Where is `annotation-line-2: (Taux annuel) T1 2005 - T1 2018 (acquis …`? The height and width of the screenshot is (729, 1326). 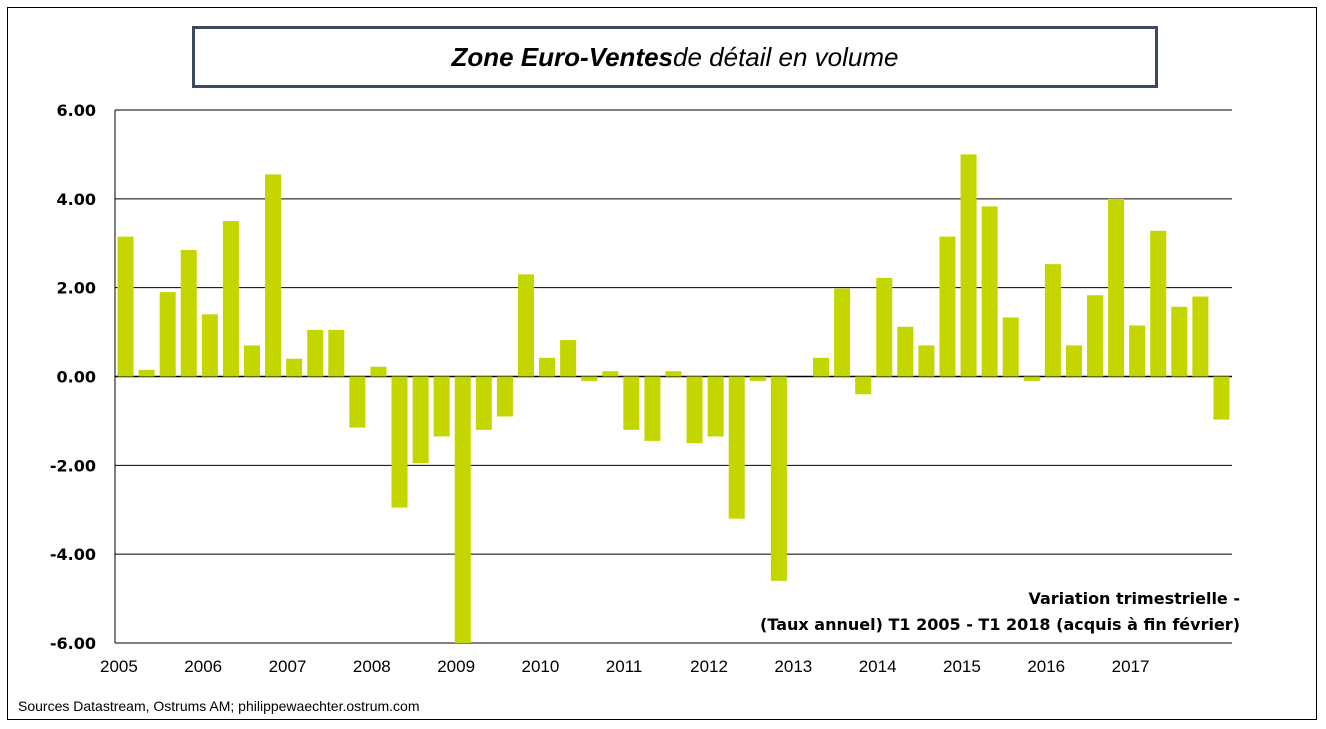
annotation-line-2: (Taux annuel) T1 2005 - T1 2018 (acquis … is located at coordinates (1000, 624).